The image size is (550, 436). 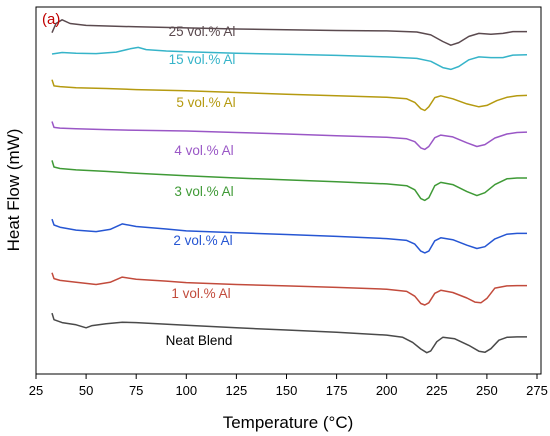 I want to click on x-tick-label: 225, so click(x=437, y=390).